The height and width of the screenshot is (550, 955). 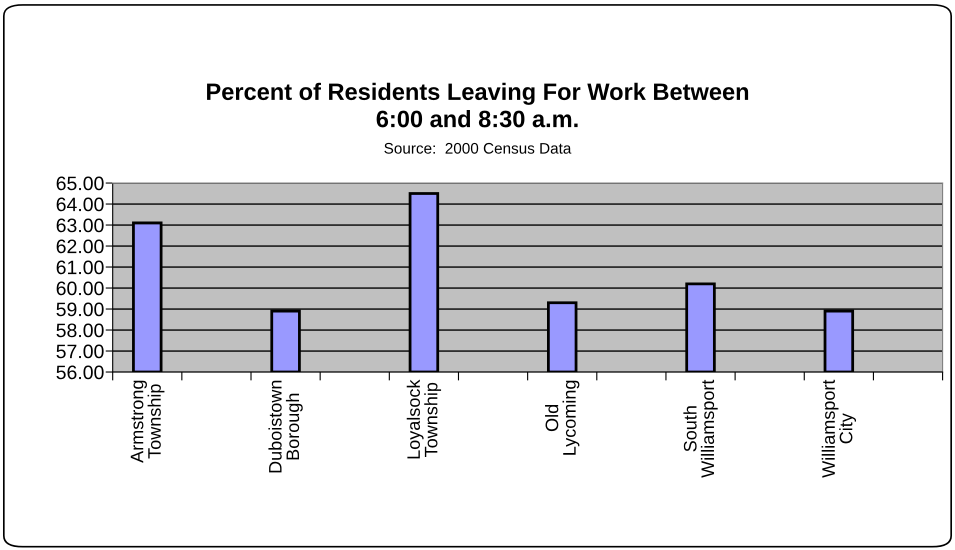 What do you see at coordinates (80, 183) in the screenshot?
I see `y-tick-label: 65.00` at bounding box center [80, 183].